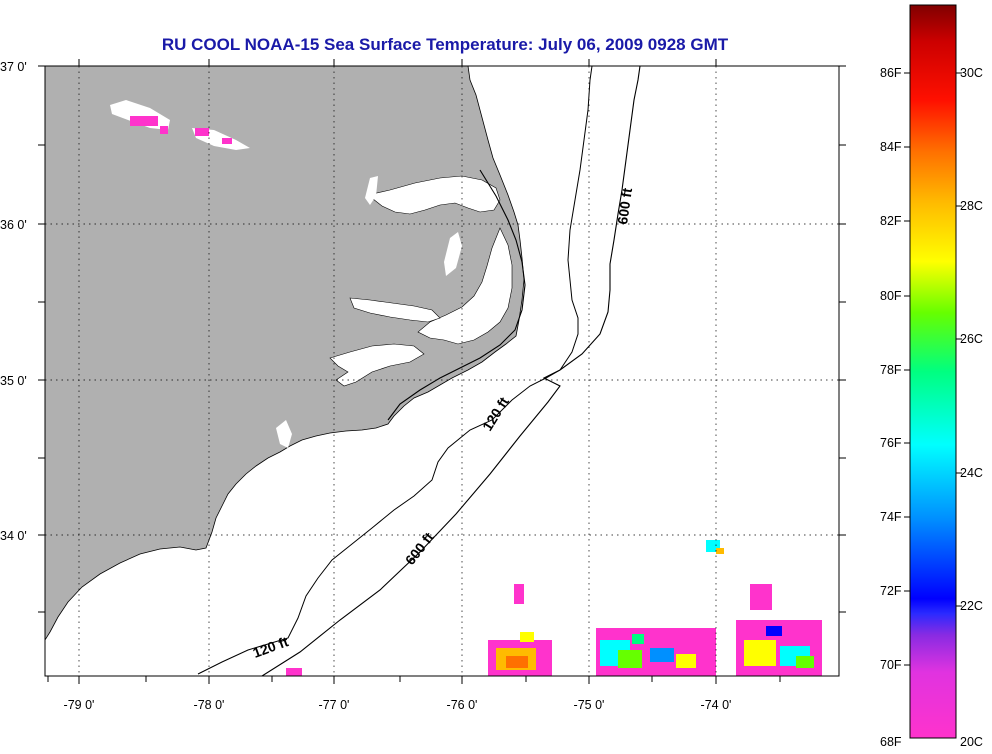 The width and height of the screenshot is (992, 754). What do you see at coordinates (891, 221) in the screenshot?
I see `colorbar-label-82f: 82F` at bounding box center [891, 221].